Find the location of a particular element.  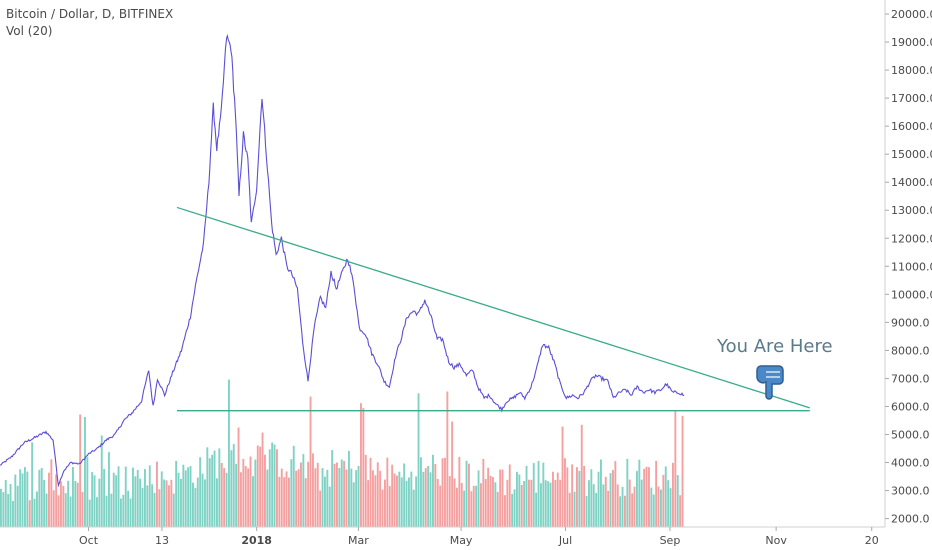

y-tick-label: 18000.0 is located at coordinates (911, 70).